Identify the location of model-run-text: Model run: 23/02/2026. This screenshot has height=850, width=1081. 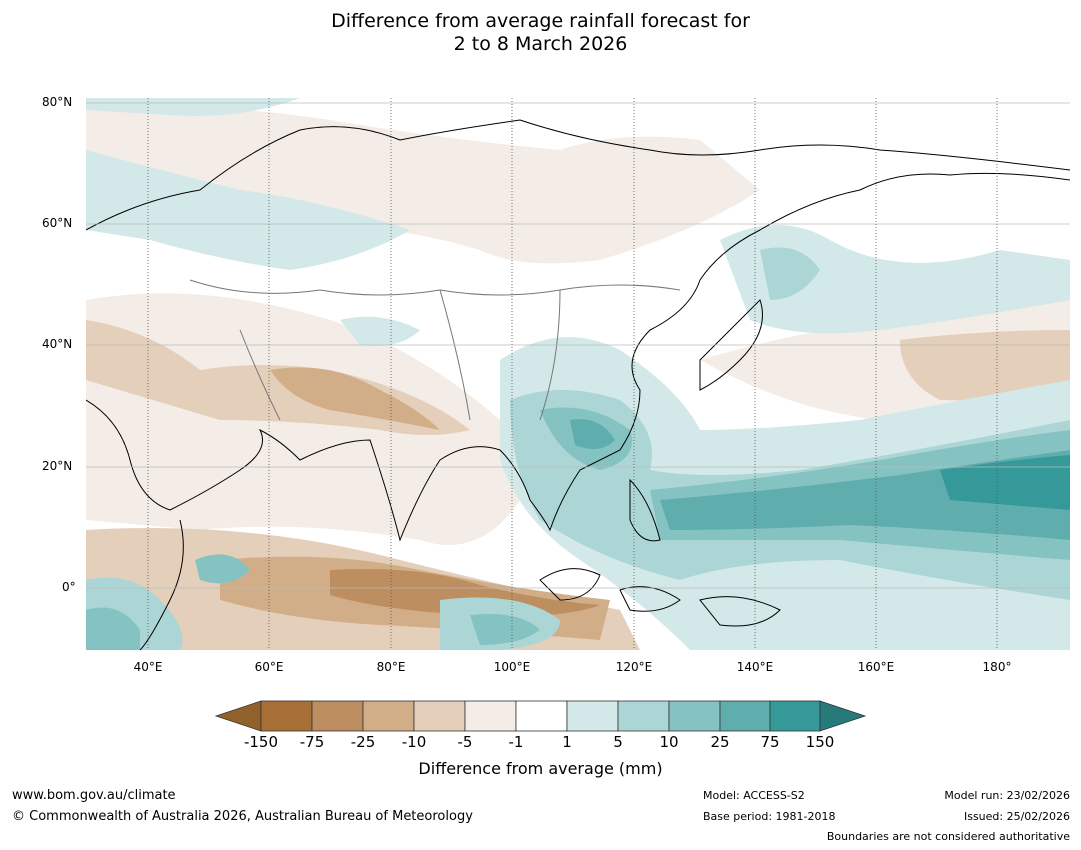
(1007, 795).